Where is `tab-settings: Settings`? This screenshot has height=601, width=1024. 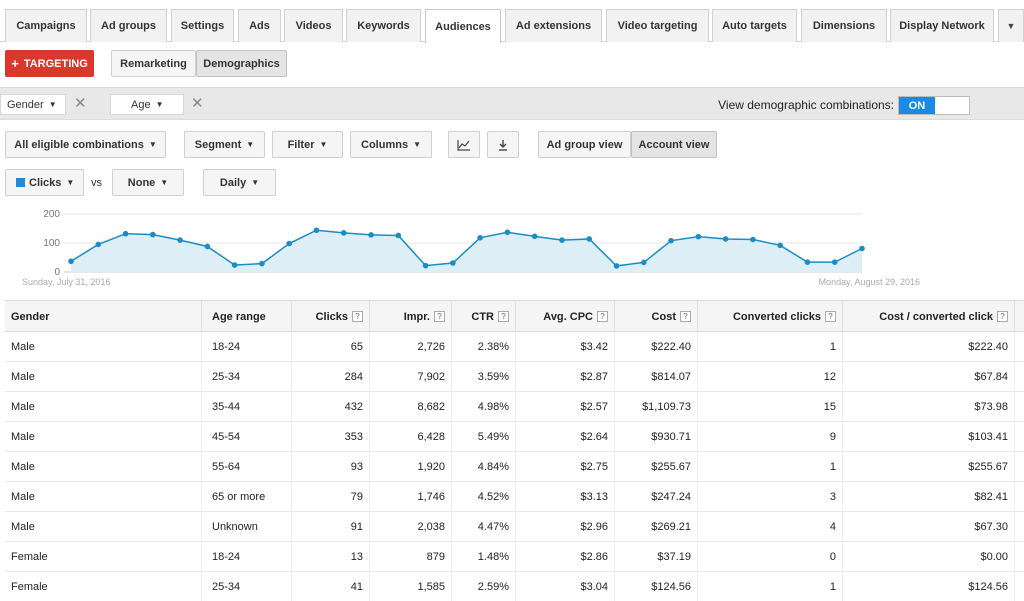
tab-settings: Settings is located at coordinates (202, 25).